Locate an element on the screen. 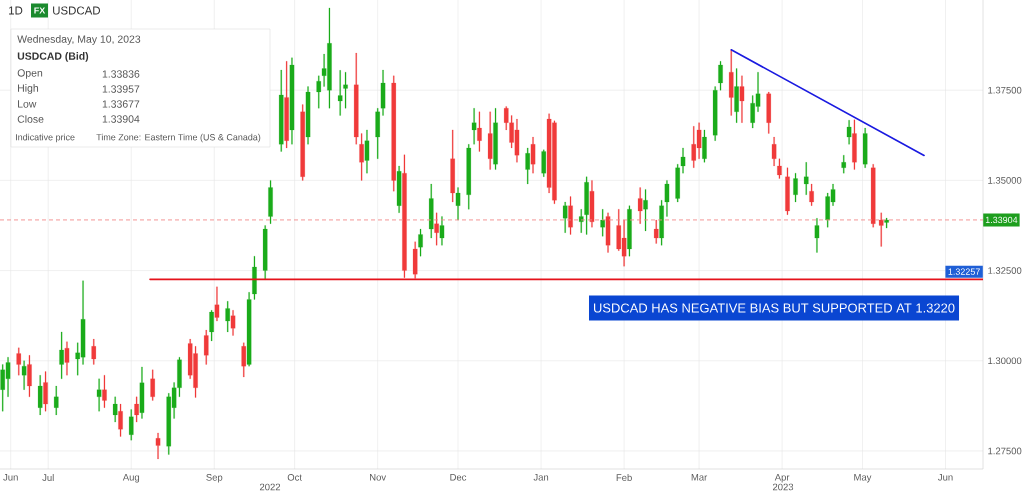 Image resolution: width=1024 pixels, height=493 pixels. annotation: 1.33836 is located at coordinates (121, 74).